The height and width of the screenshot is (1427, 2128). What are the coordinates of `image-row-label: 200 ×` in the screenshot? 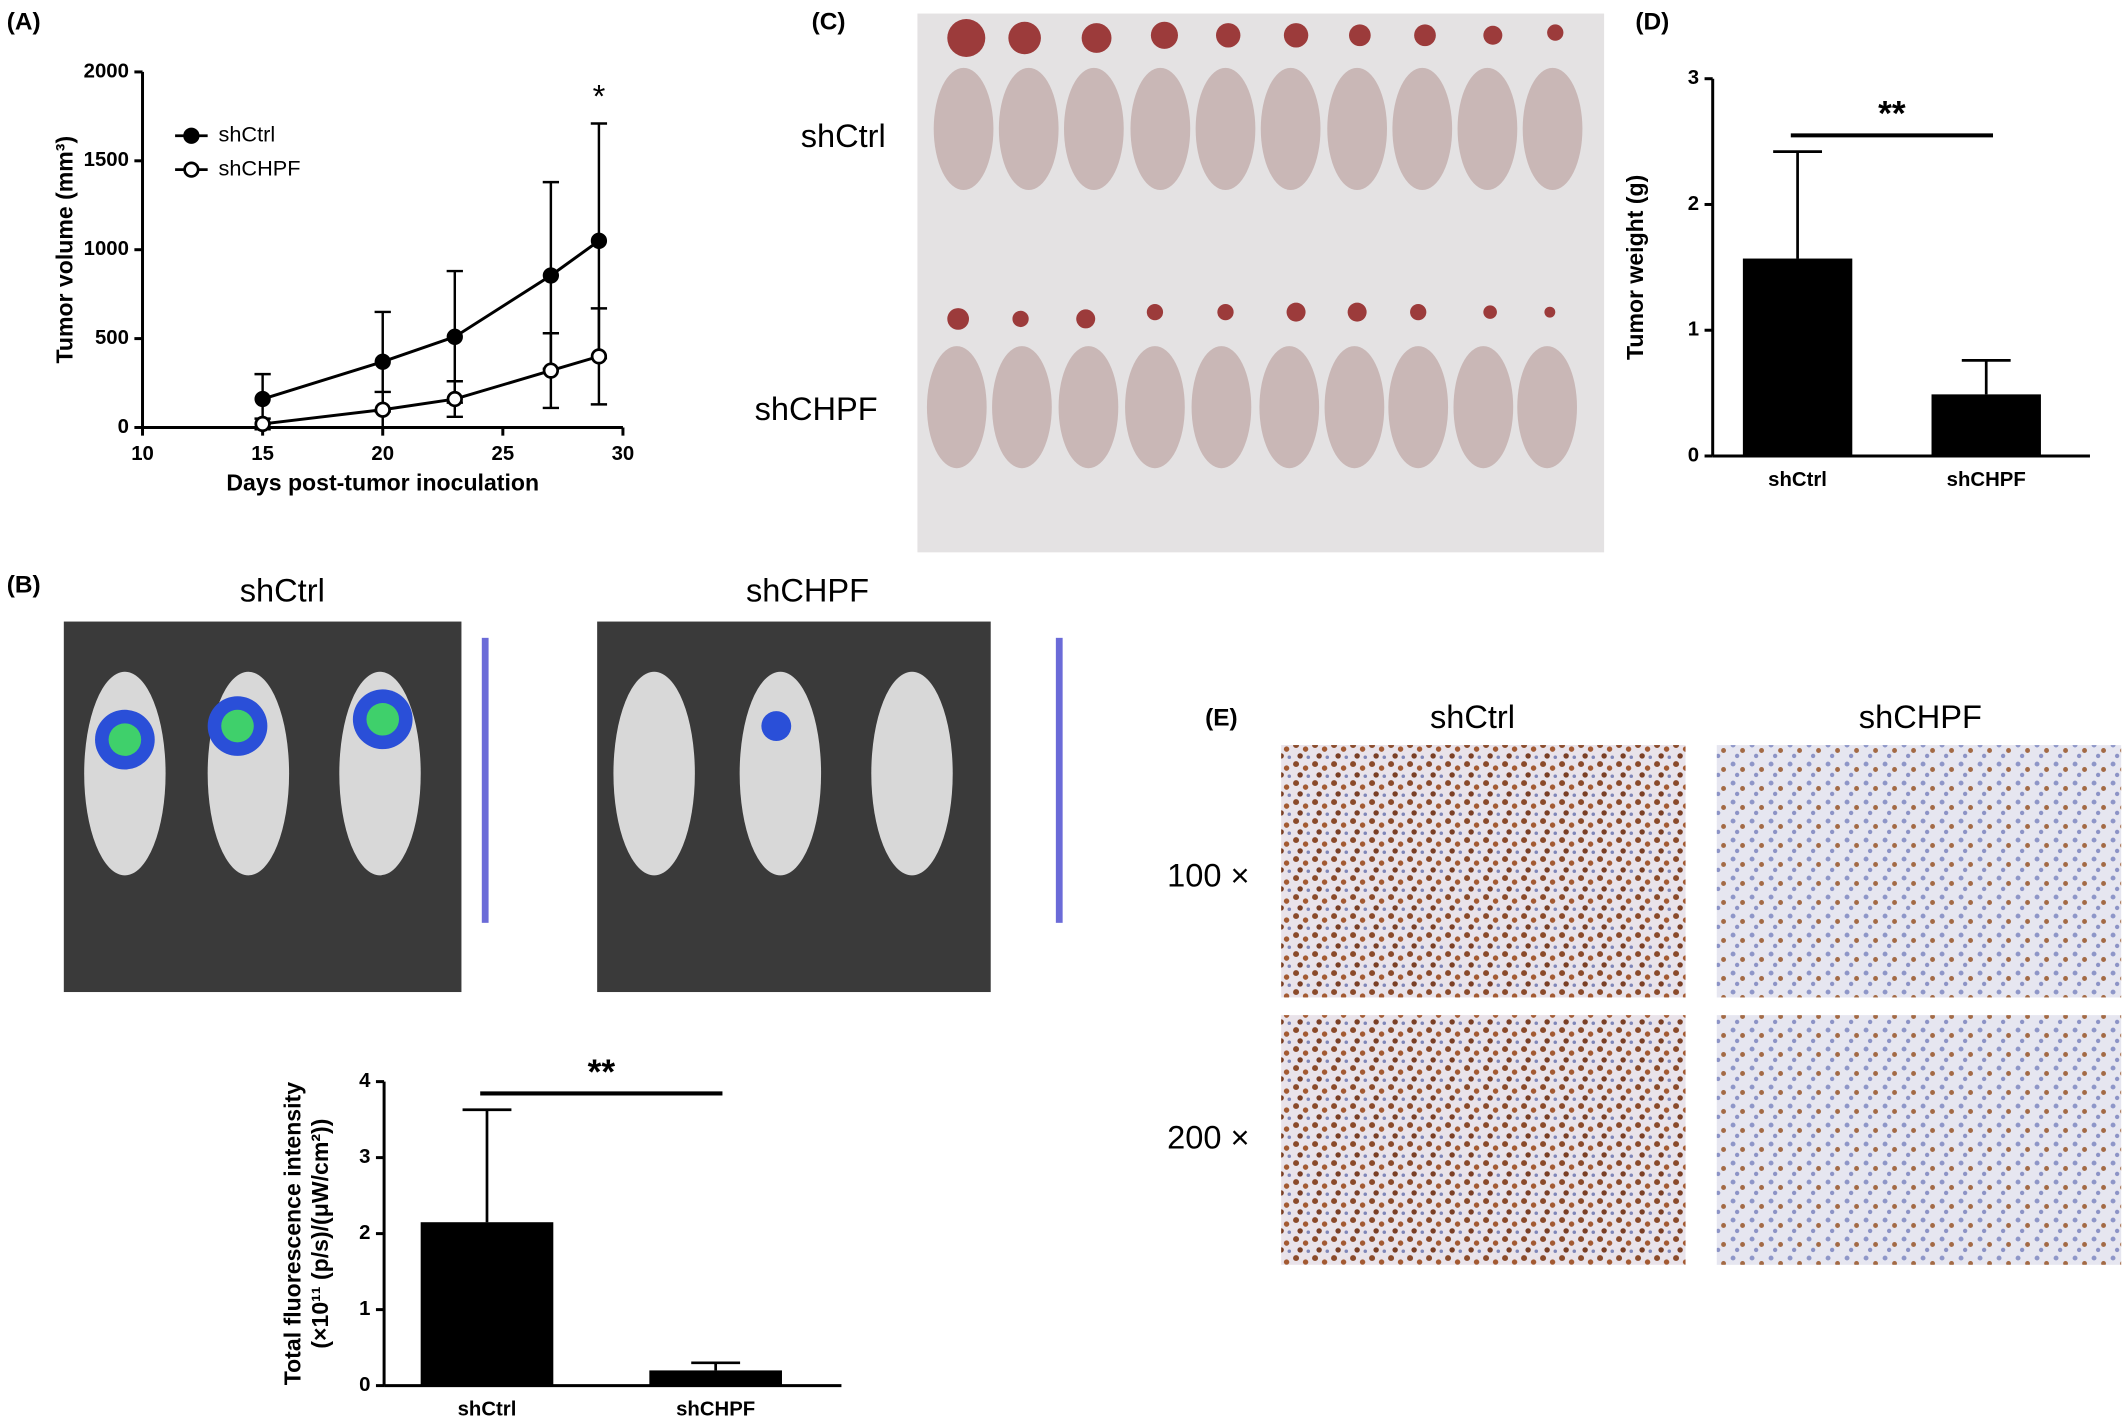 It's located at (1208, 1138).